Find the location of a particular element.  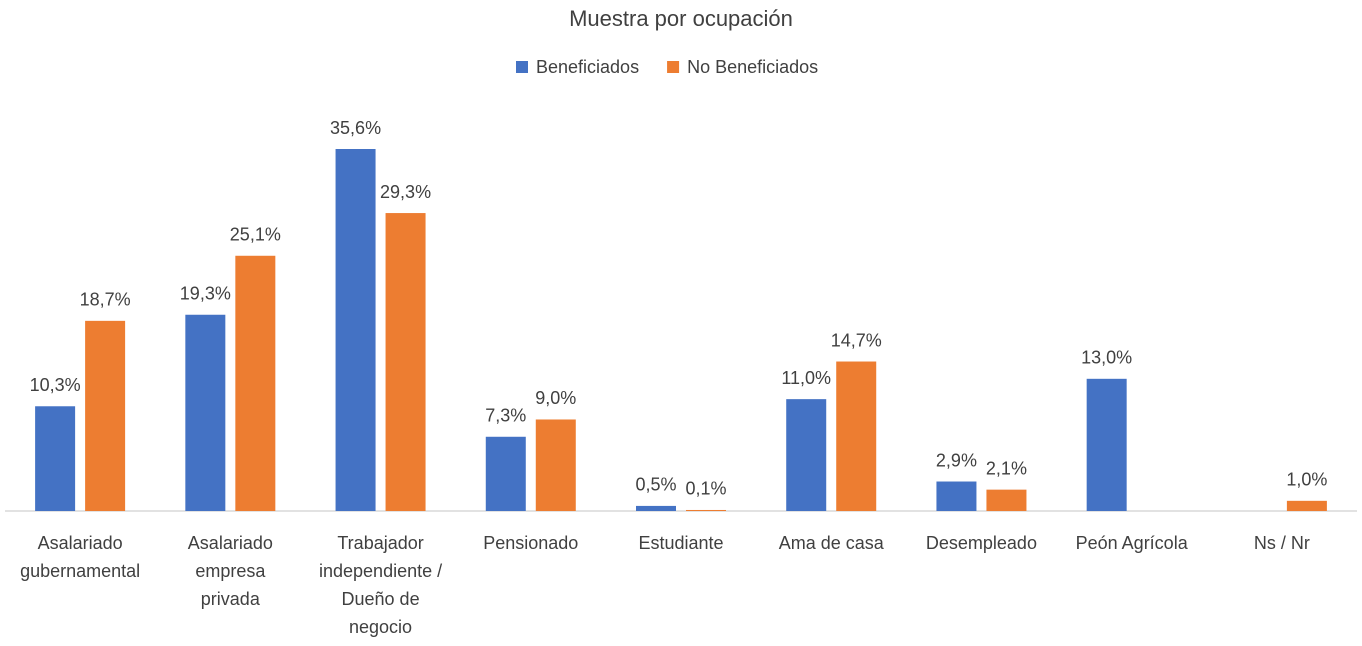

data-label: 1,0% is located at coordinates (1306, 480).